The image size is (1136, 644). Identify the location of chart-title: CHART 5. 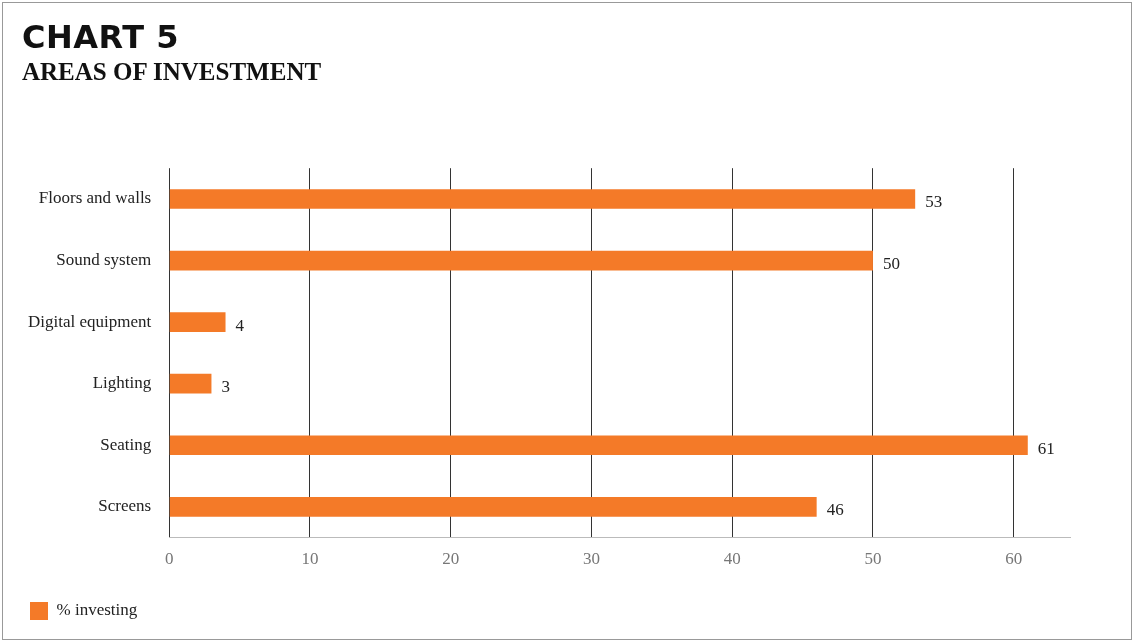
(100, 37).